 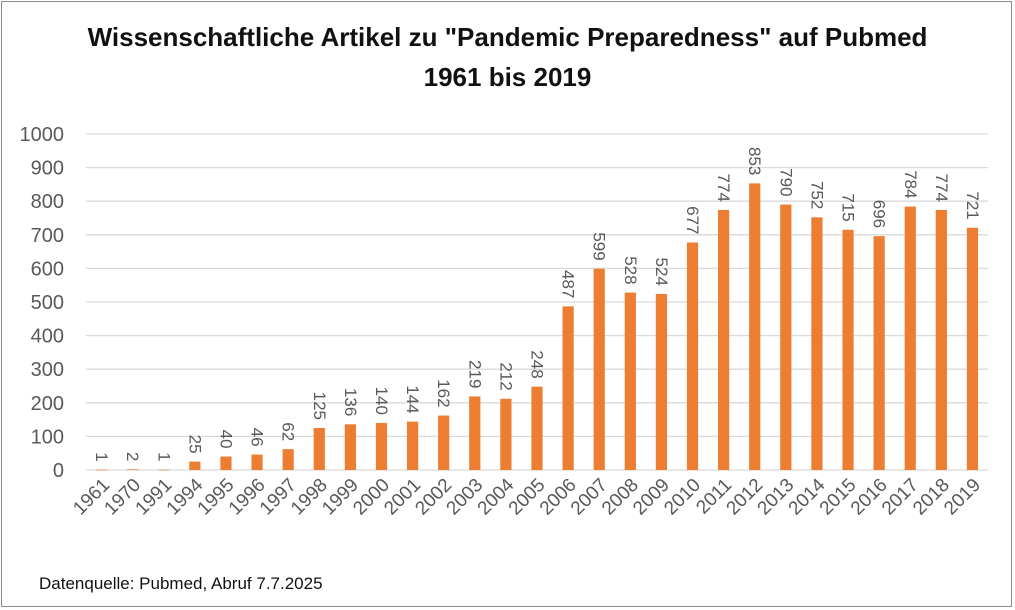 I want to click on bar-2009, so click(x=661, y=381).